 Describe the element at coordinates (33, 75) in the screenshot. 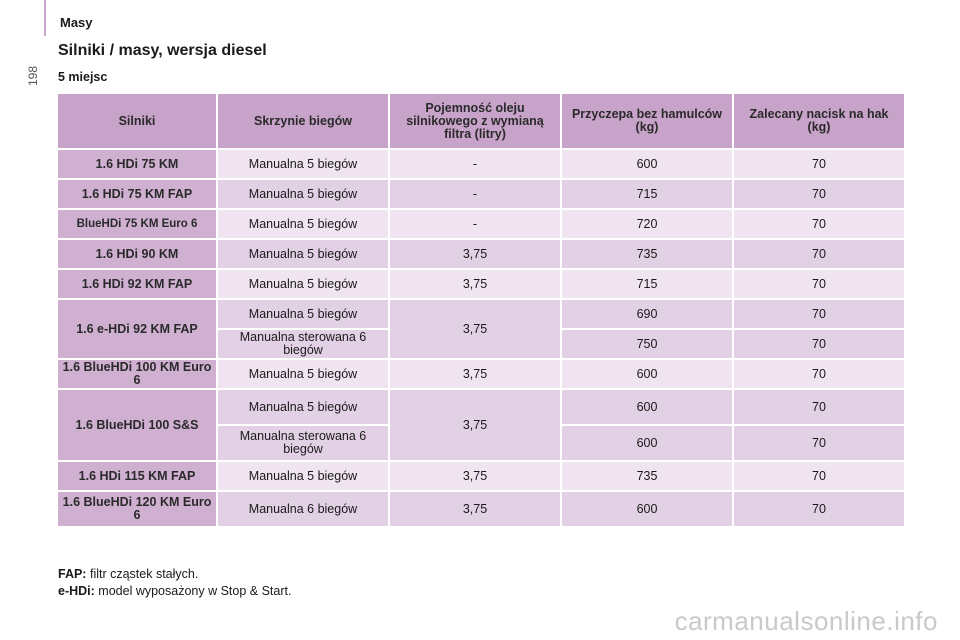

I see `page-number: 198` at that location.